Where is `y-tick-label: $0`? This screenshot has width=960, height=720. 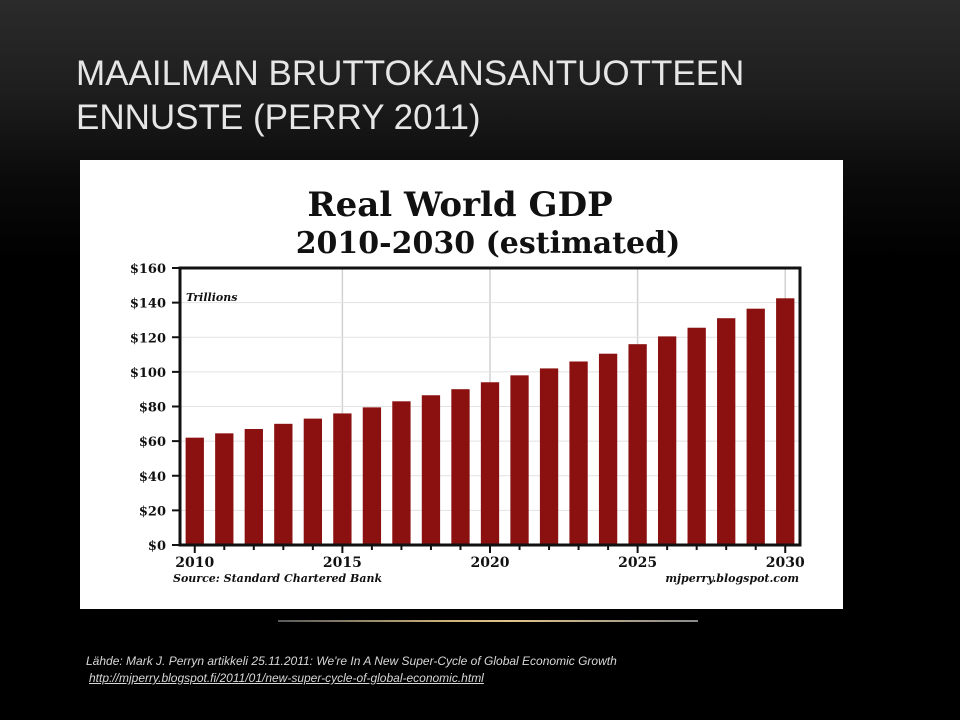
y-tick-label: $0 is located at coordinates (157, 546).